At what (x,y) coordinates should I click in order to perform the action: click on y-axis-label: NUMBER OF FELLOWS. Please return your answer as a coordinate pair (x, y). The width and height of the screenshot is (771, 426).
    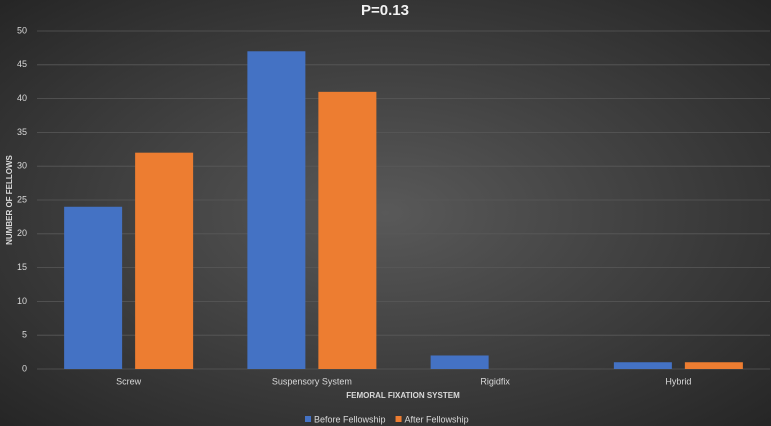
    Looking at the image, I should click on (9, 199).